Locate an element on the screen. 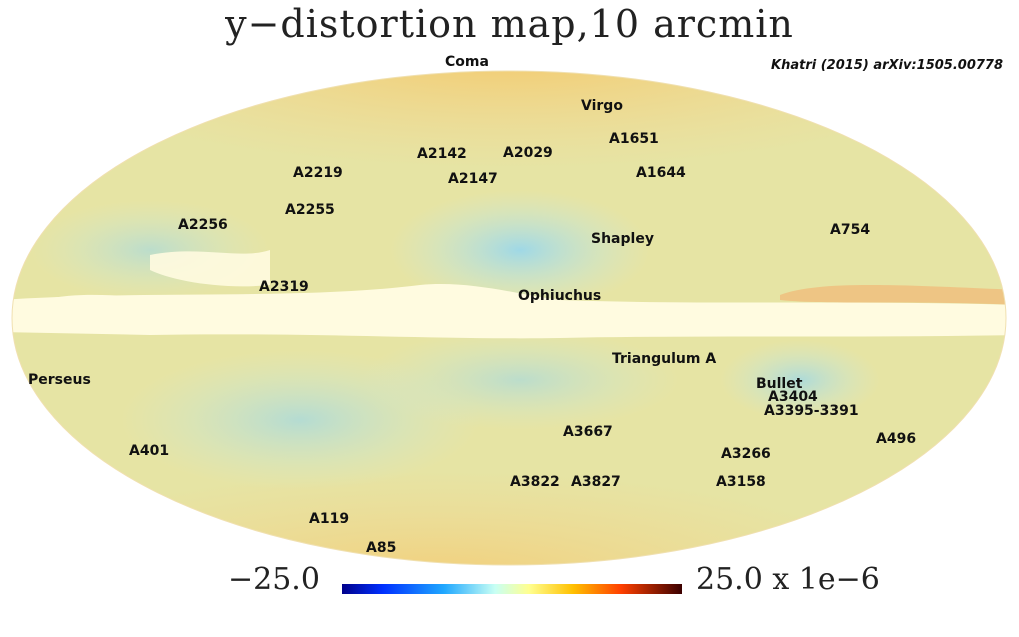 Image resolution: width=1019 pixels, height=637 pixels. cluster-label: Virgo is located at coordinates (602, 106).